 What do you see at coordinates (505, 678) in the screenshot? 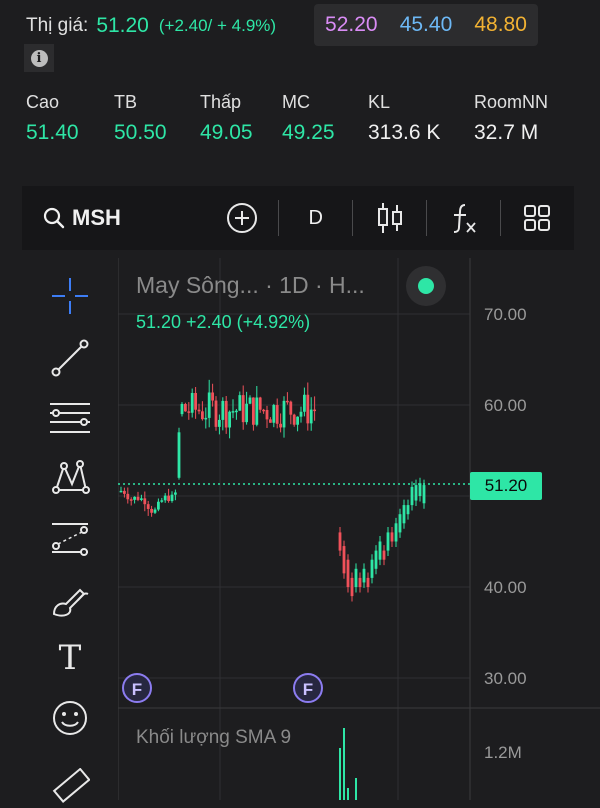
I see `y-tick-label: 30.00` at bounding box center [505, 678].